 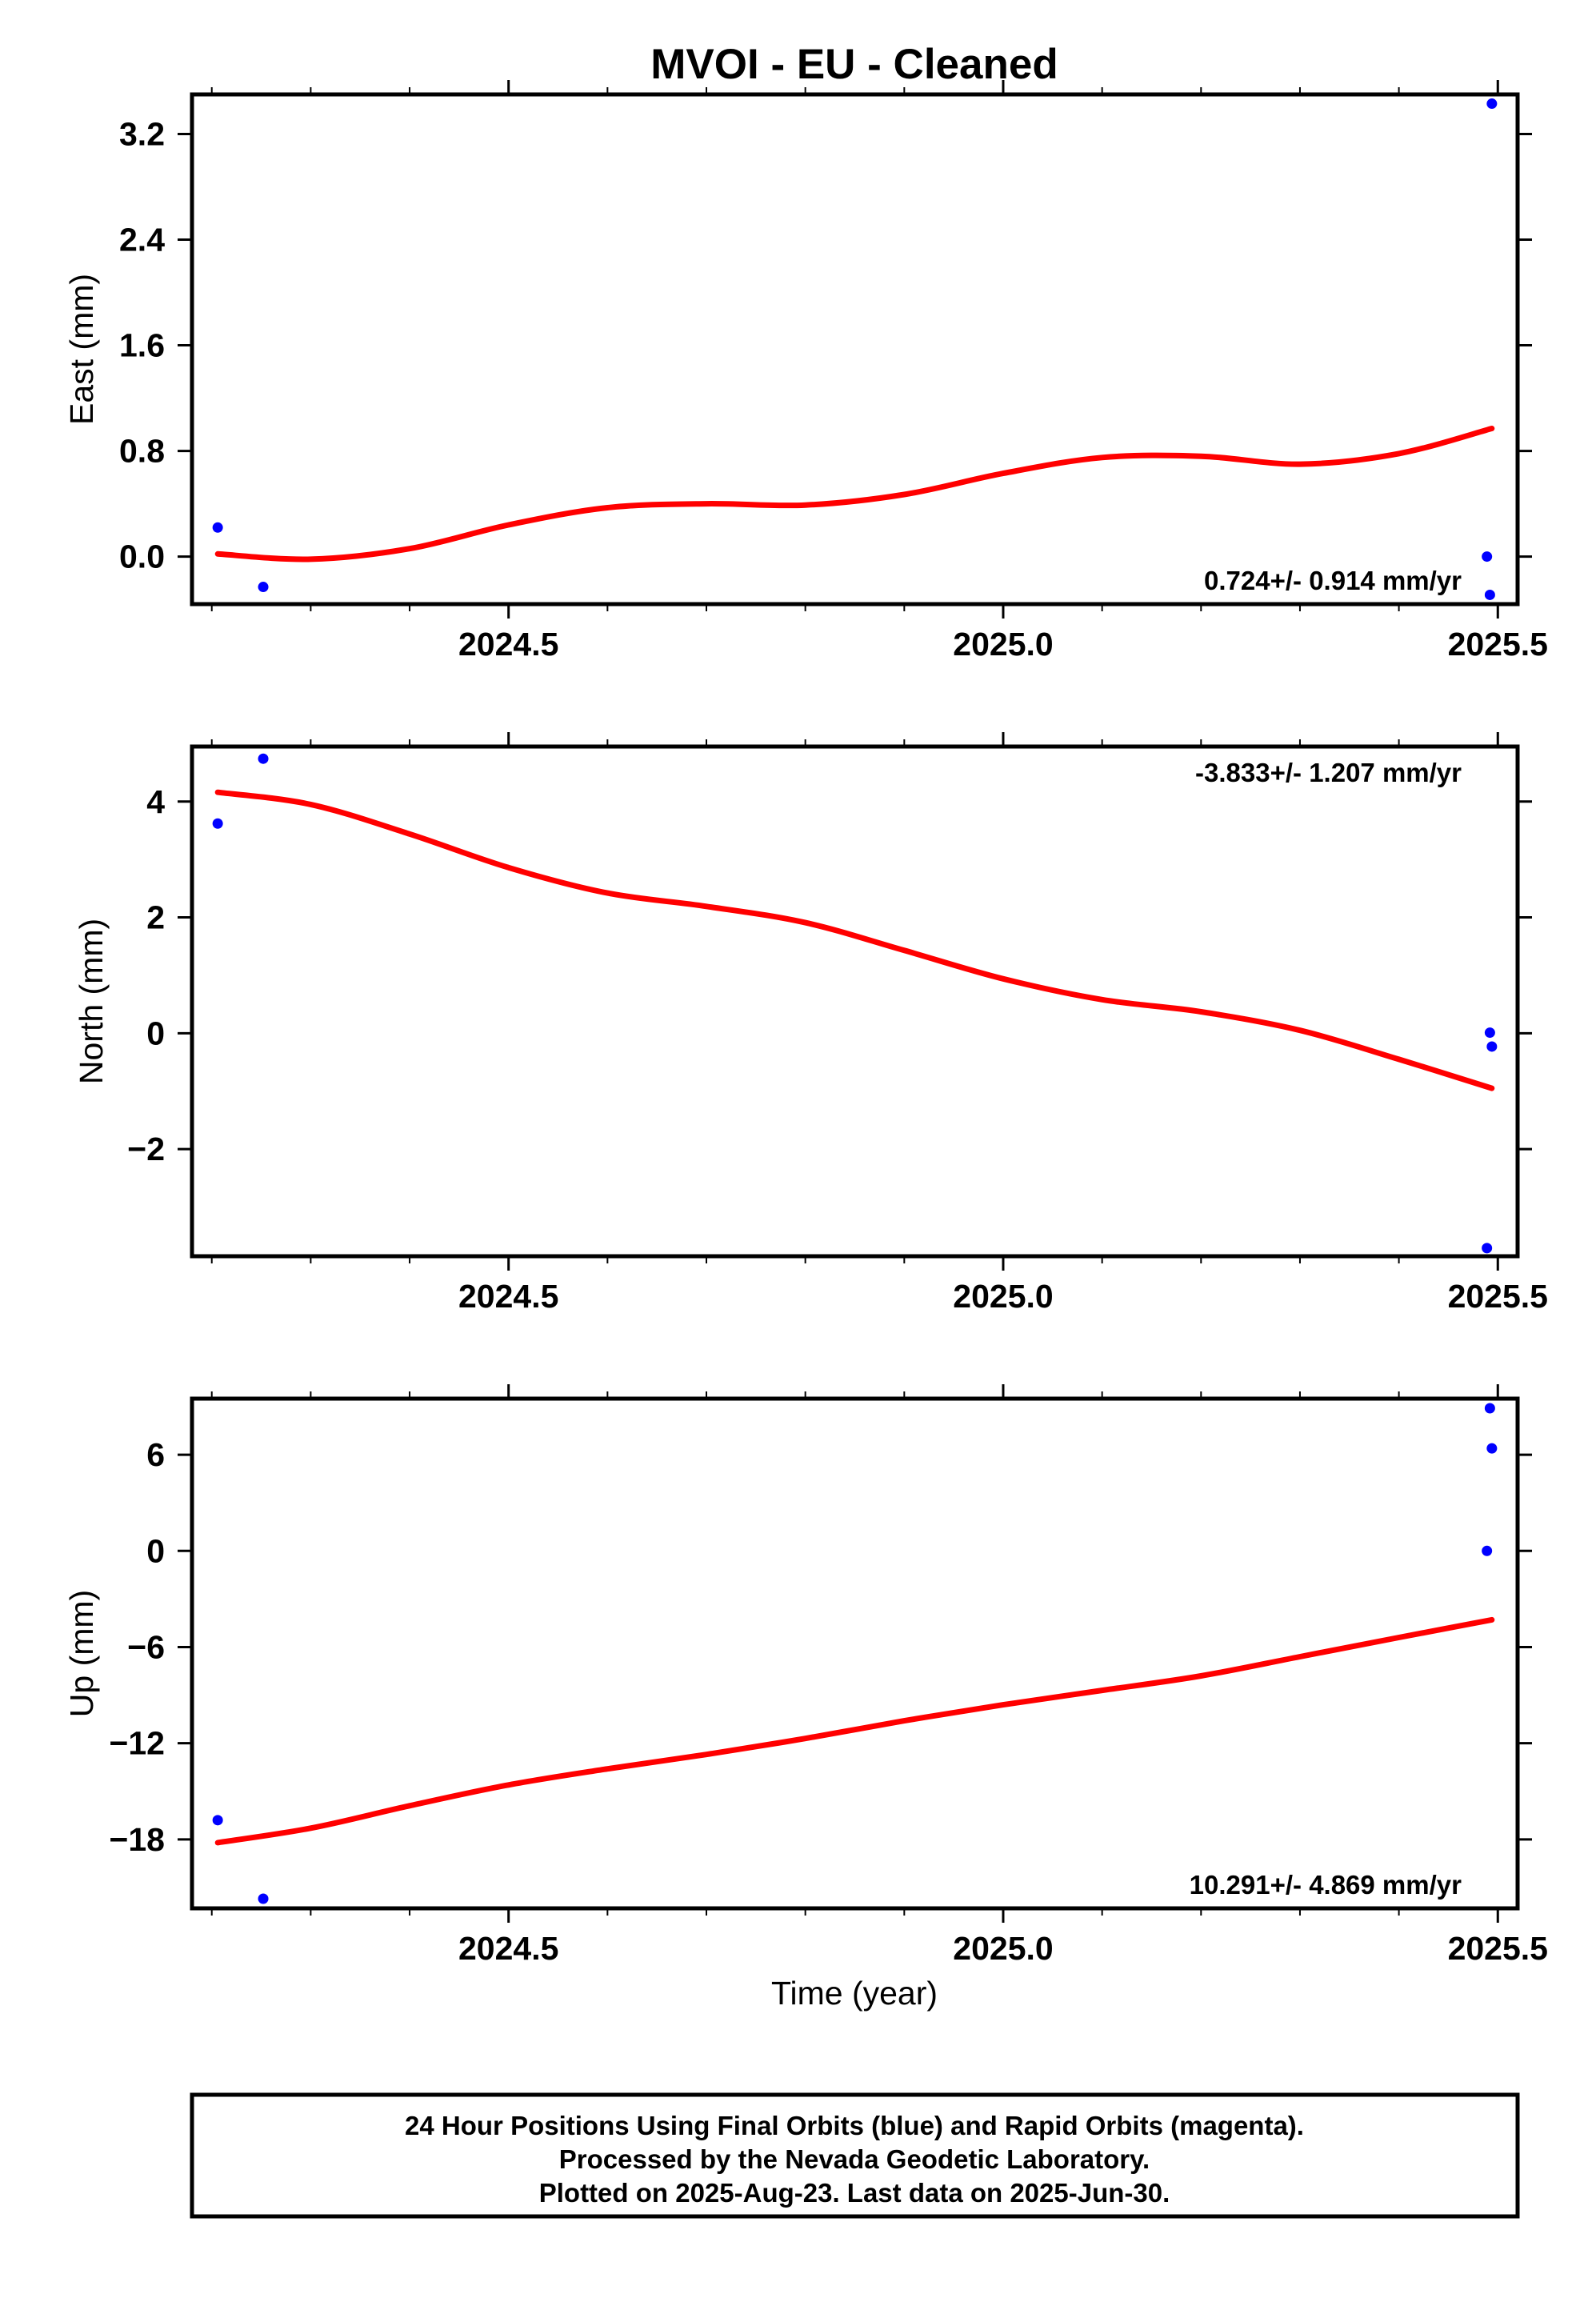 What do you see at coordinates (142, 345) in the screenshot?
I see `y-tick-label: 1.6` at bounding box center [142, 345].